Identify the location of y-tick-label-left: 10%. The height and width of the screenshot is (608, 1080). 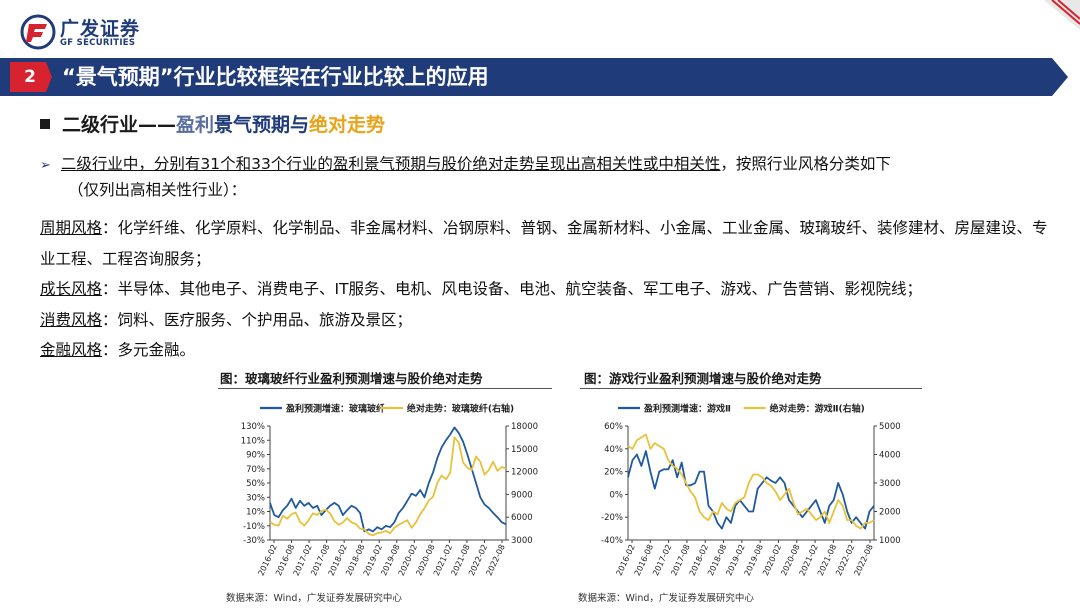
(255, 513).